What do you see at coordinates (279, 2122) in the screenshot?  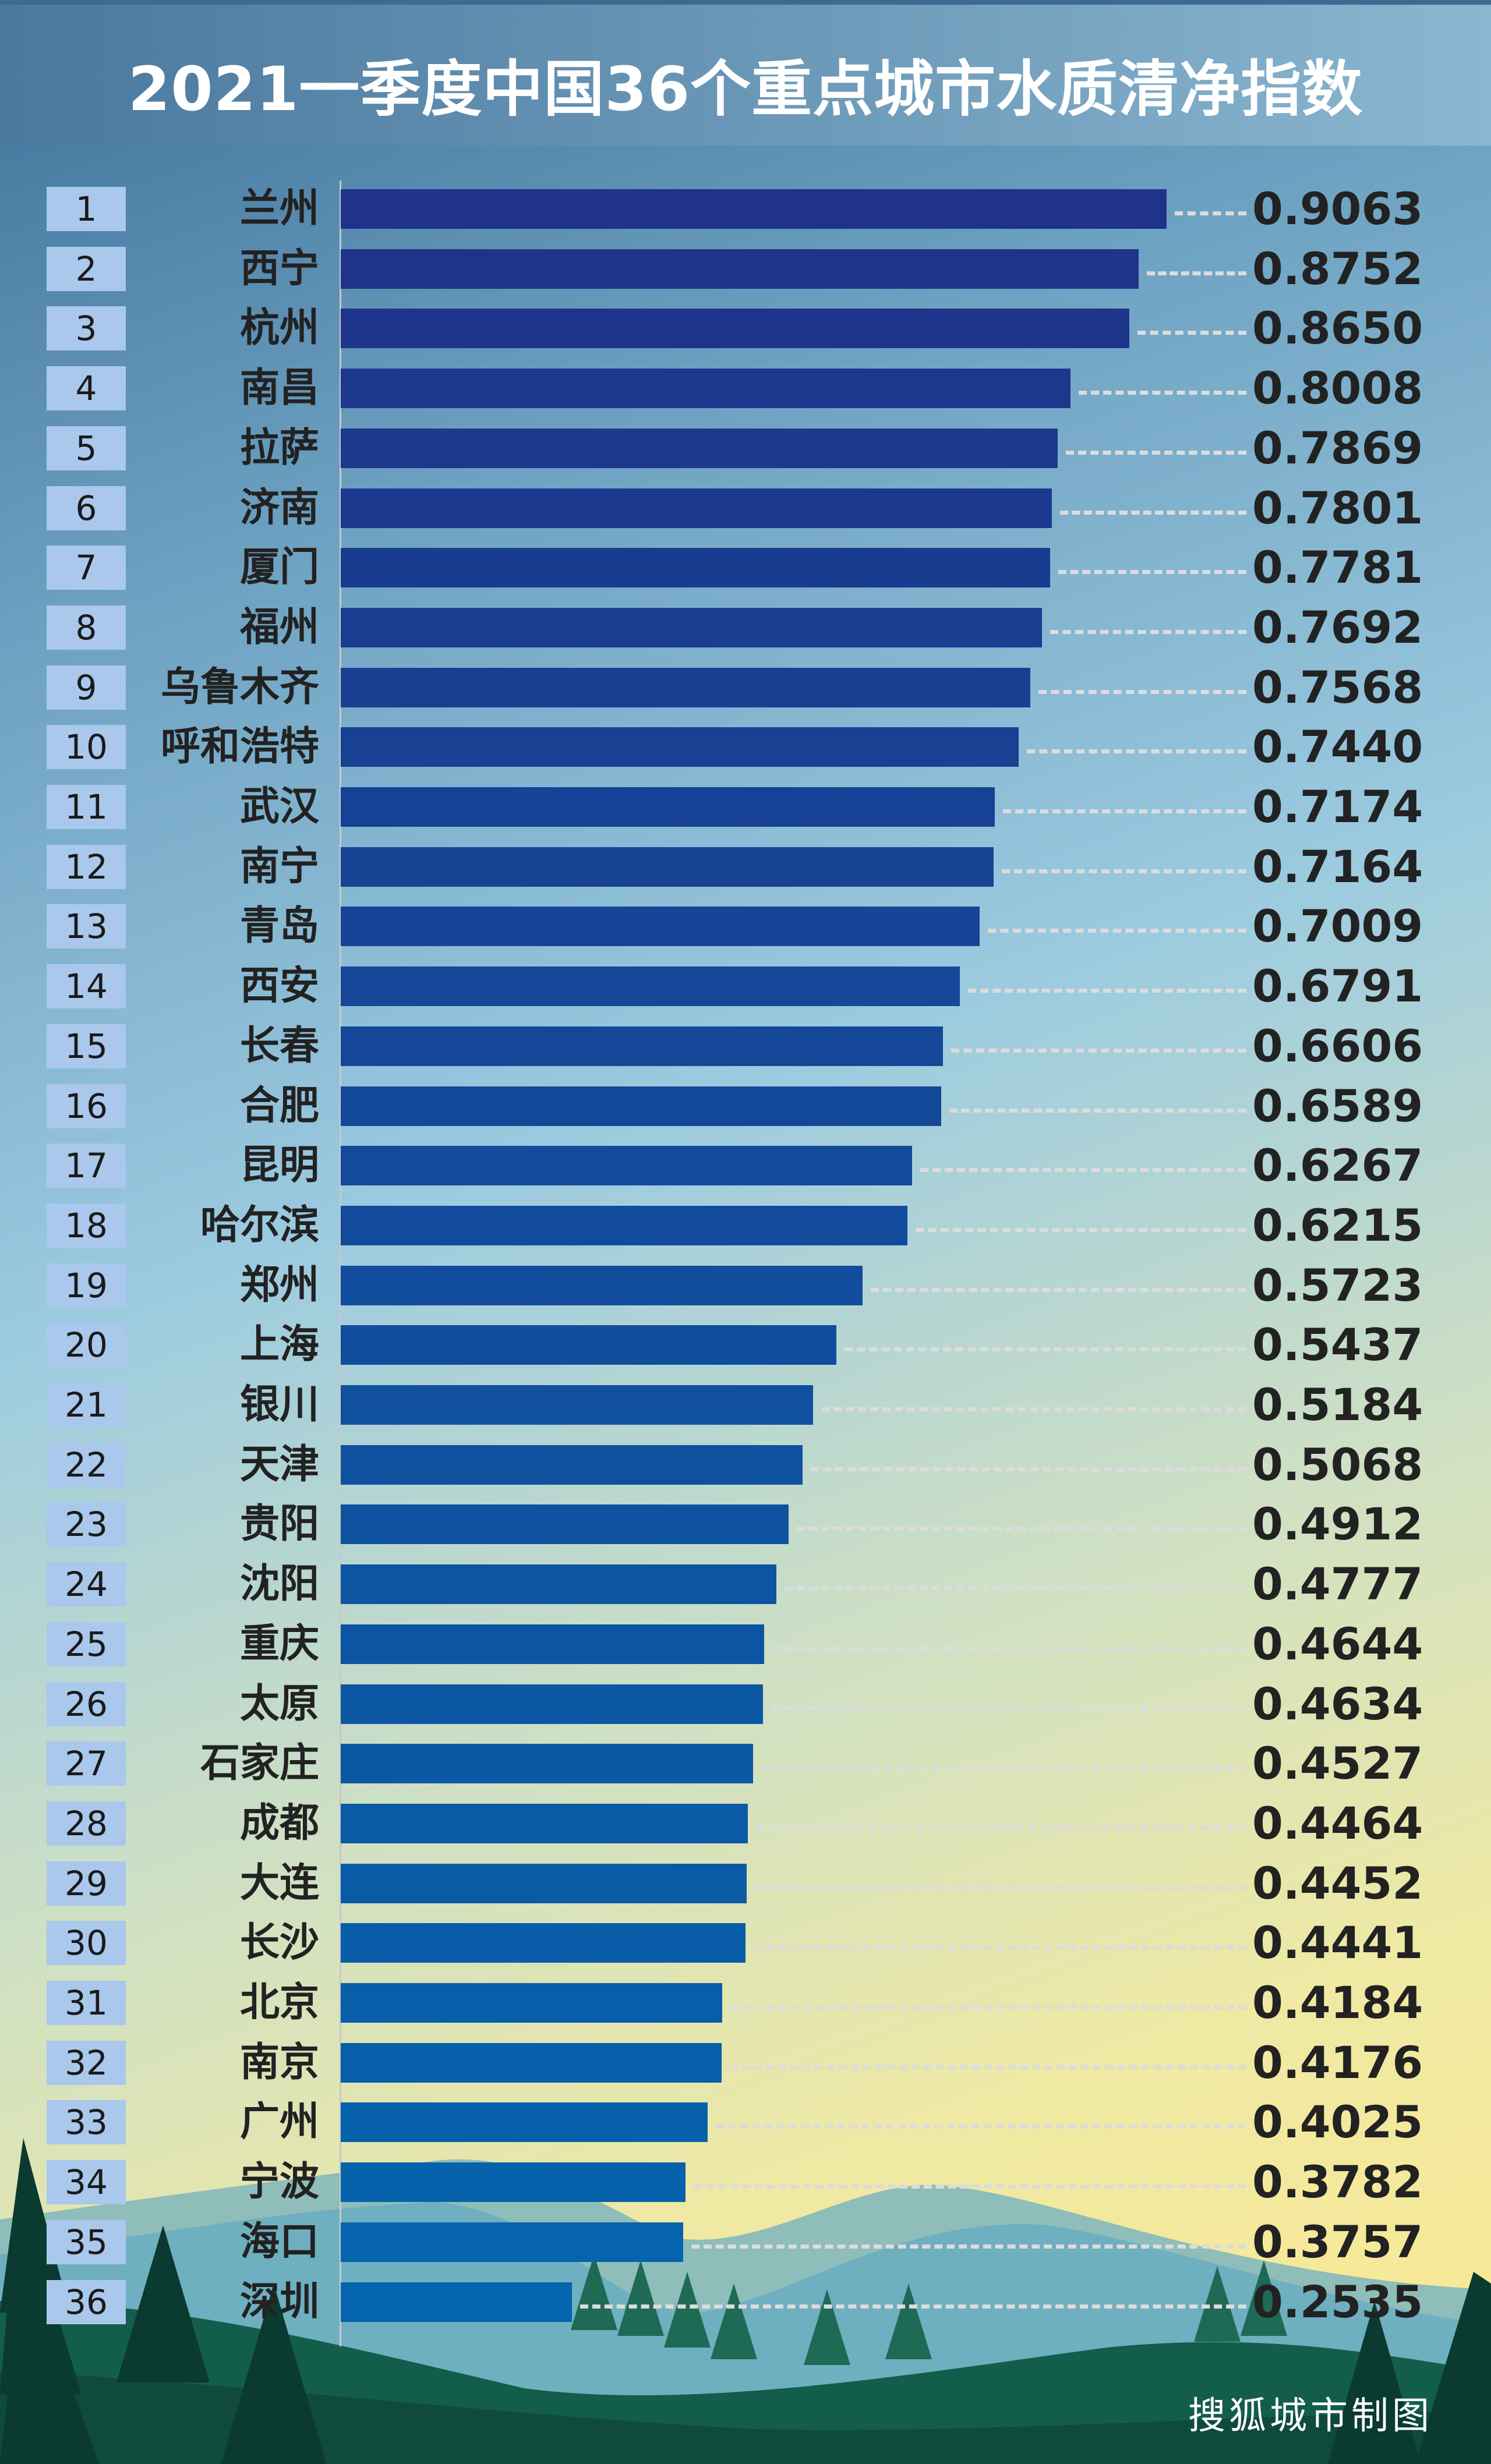 I see `city-label: 广州` at bounding box center [279, 2122].